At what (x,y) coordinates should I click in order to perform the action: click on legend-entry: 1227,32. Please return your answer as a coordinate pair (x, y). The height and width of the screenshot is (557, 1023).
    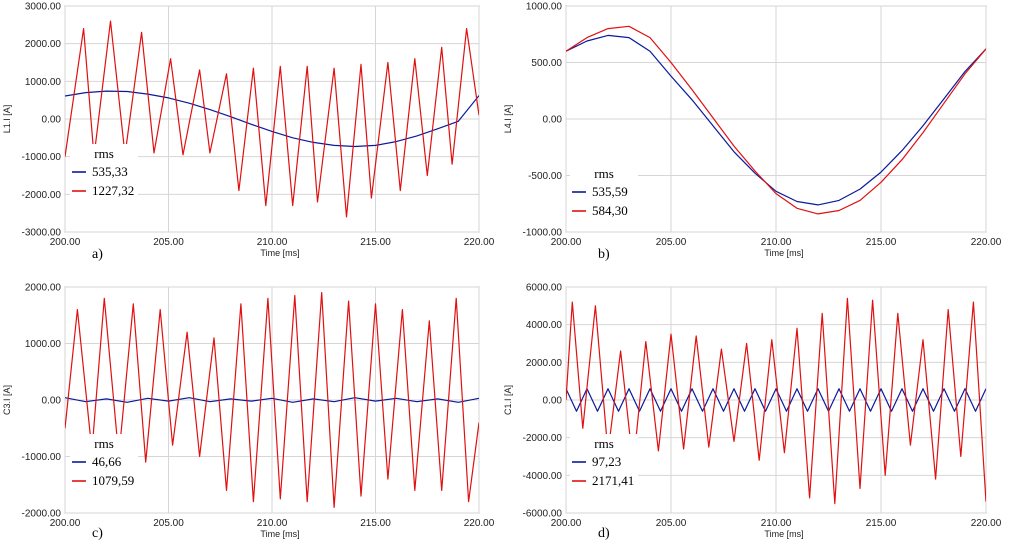
    Looking at the image, I should click on (113, 190).